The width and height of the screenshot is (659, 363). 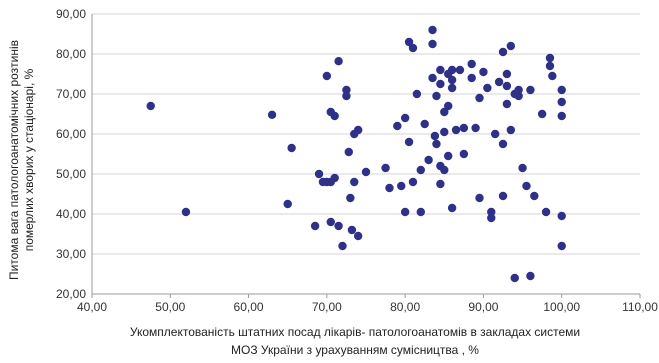 I want to click on y-tick-label: 60,00, so click(x=71, y=134).